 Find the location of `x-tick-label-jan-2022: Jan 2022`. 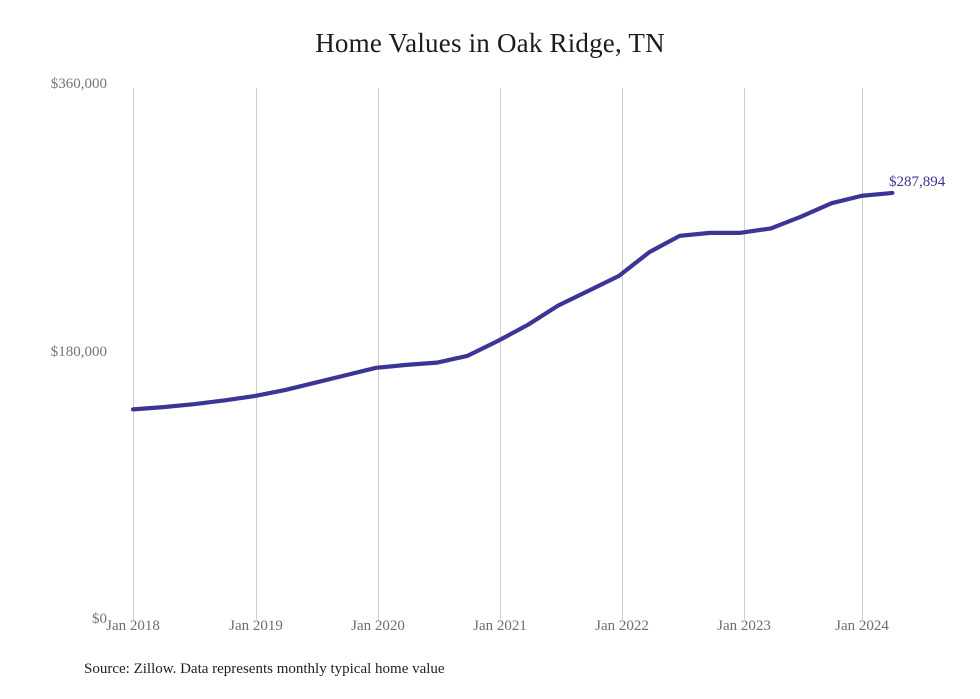

x-tick-label-jan-2022: Jan 2022 is located at coordinates (622, 626).